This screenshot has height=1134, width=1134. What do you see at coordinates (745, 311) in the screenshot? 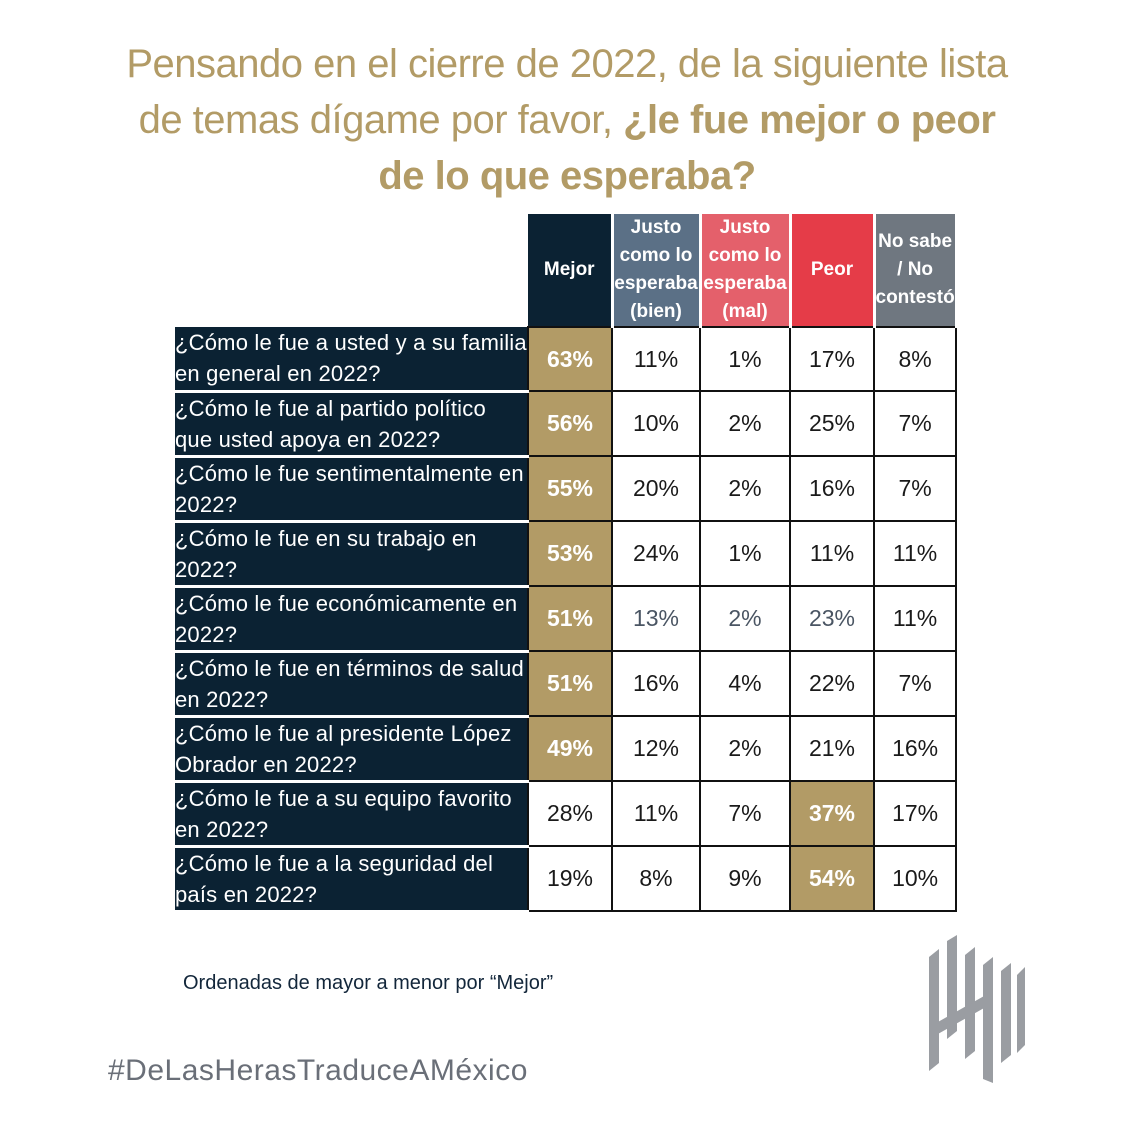
I see `header-line: (mal)` at bounding box center [745, 311].